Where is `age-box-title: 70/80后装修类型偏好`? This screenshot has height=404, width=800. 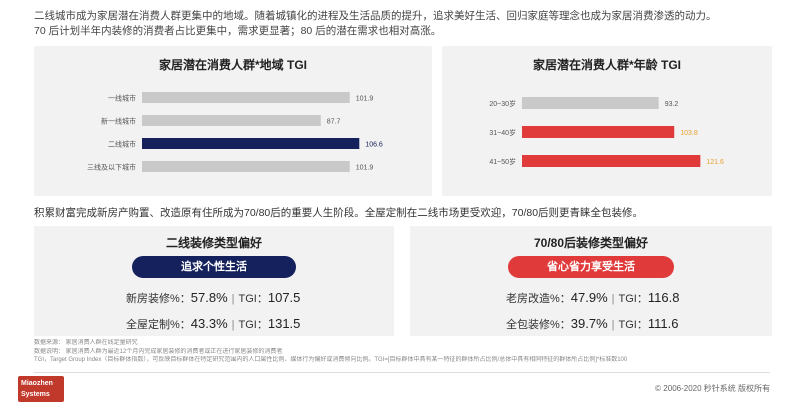 age-box-title: 70/80后装修类型偏好 is located at coordinates (591, 243).